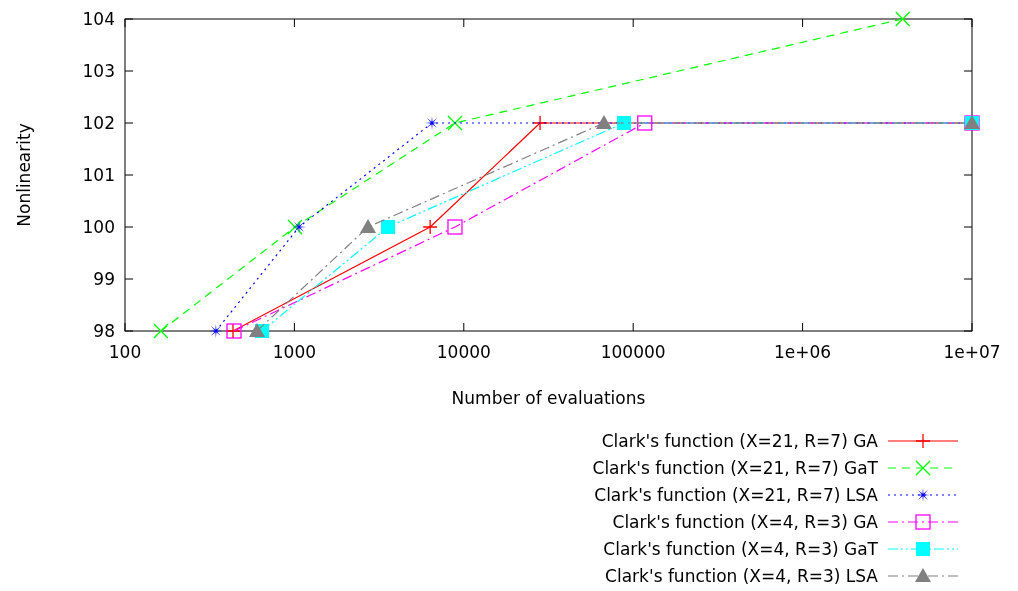  I want to click on x-axis-title: Number of evaluations, so click(548, 398).